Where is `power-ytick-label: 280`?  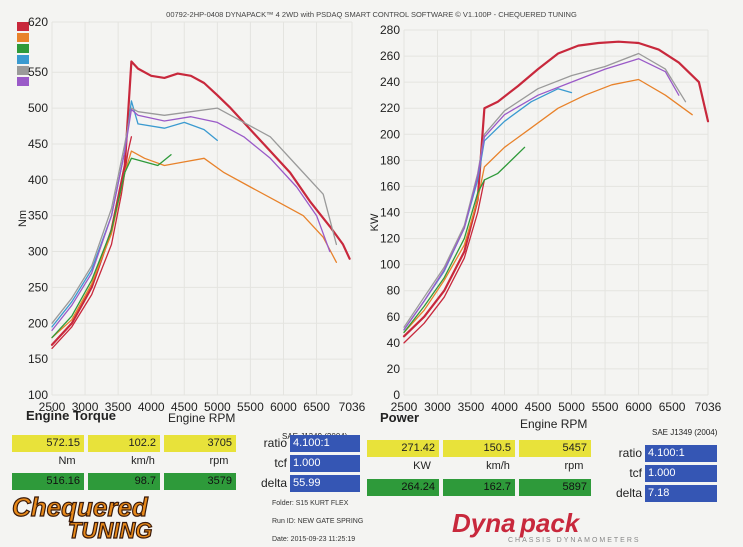
power-ytick-label: 280 is located at coordinates (390, 30).